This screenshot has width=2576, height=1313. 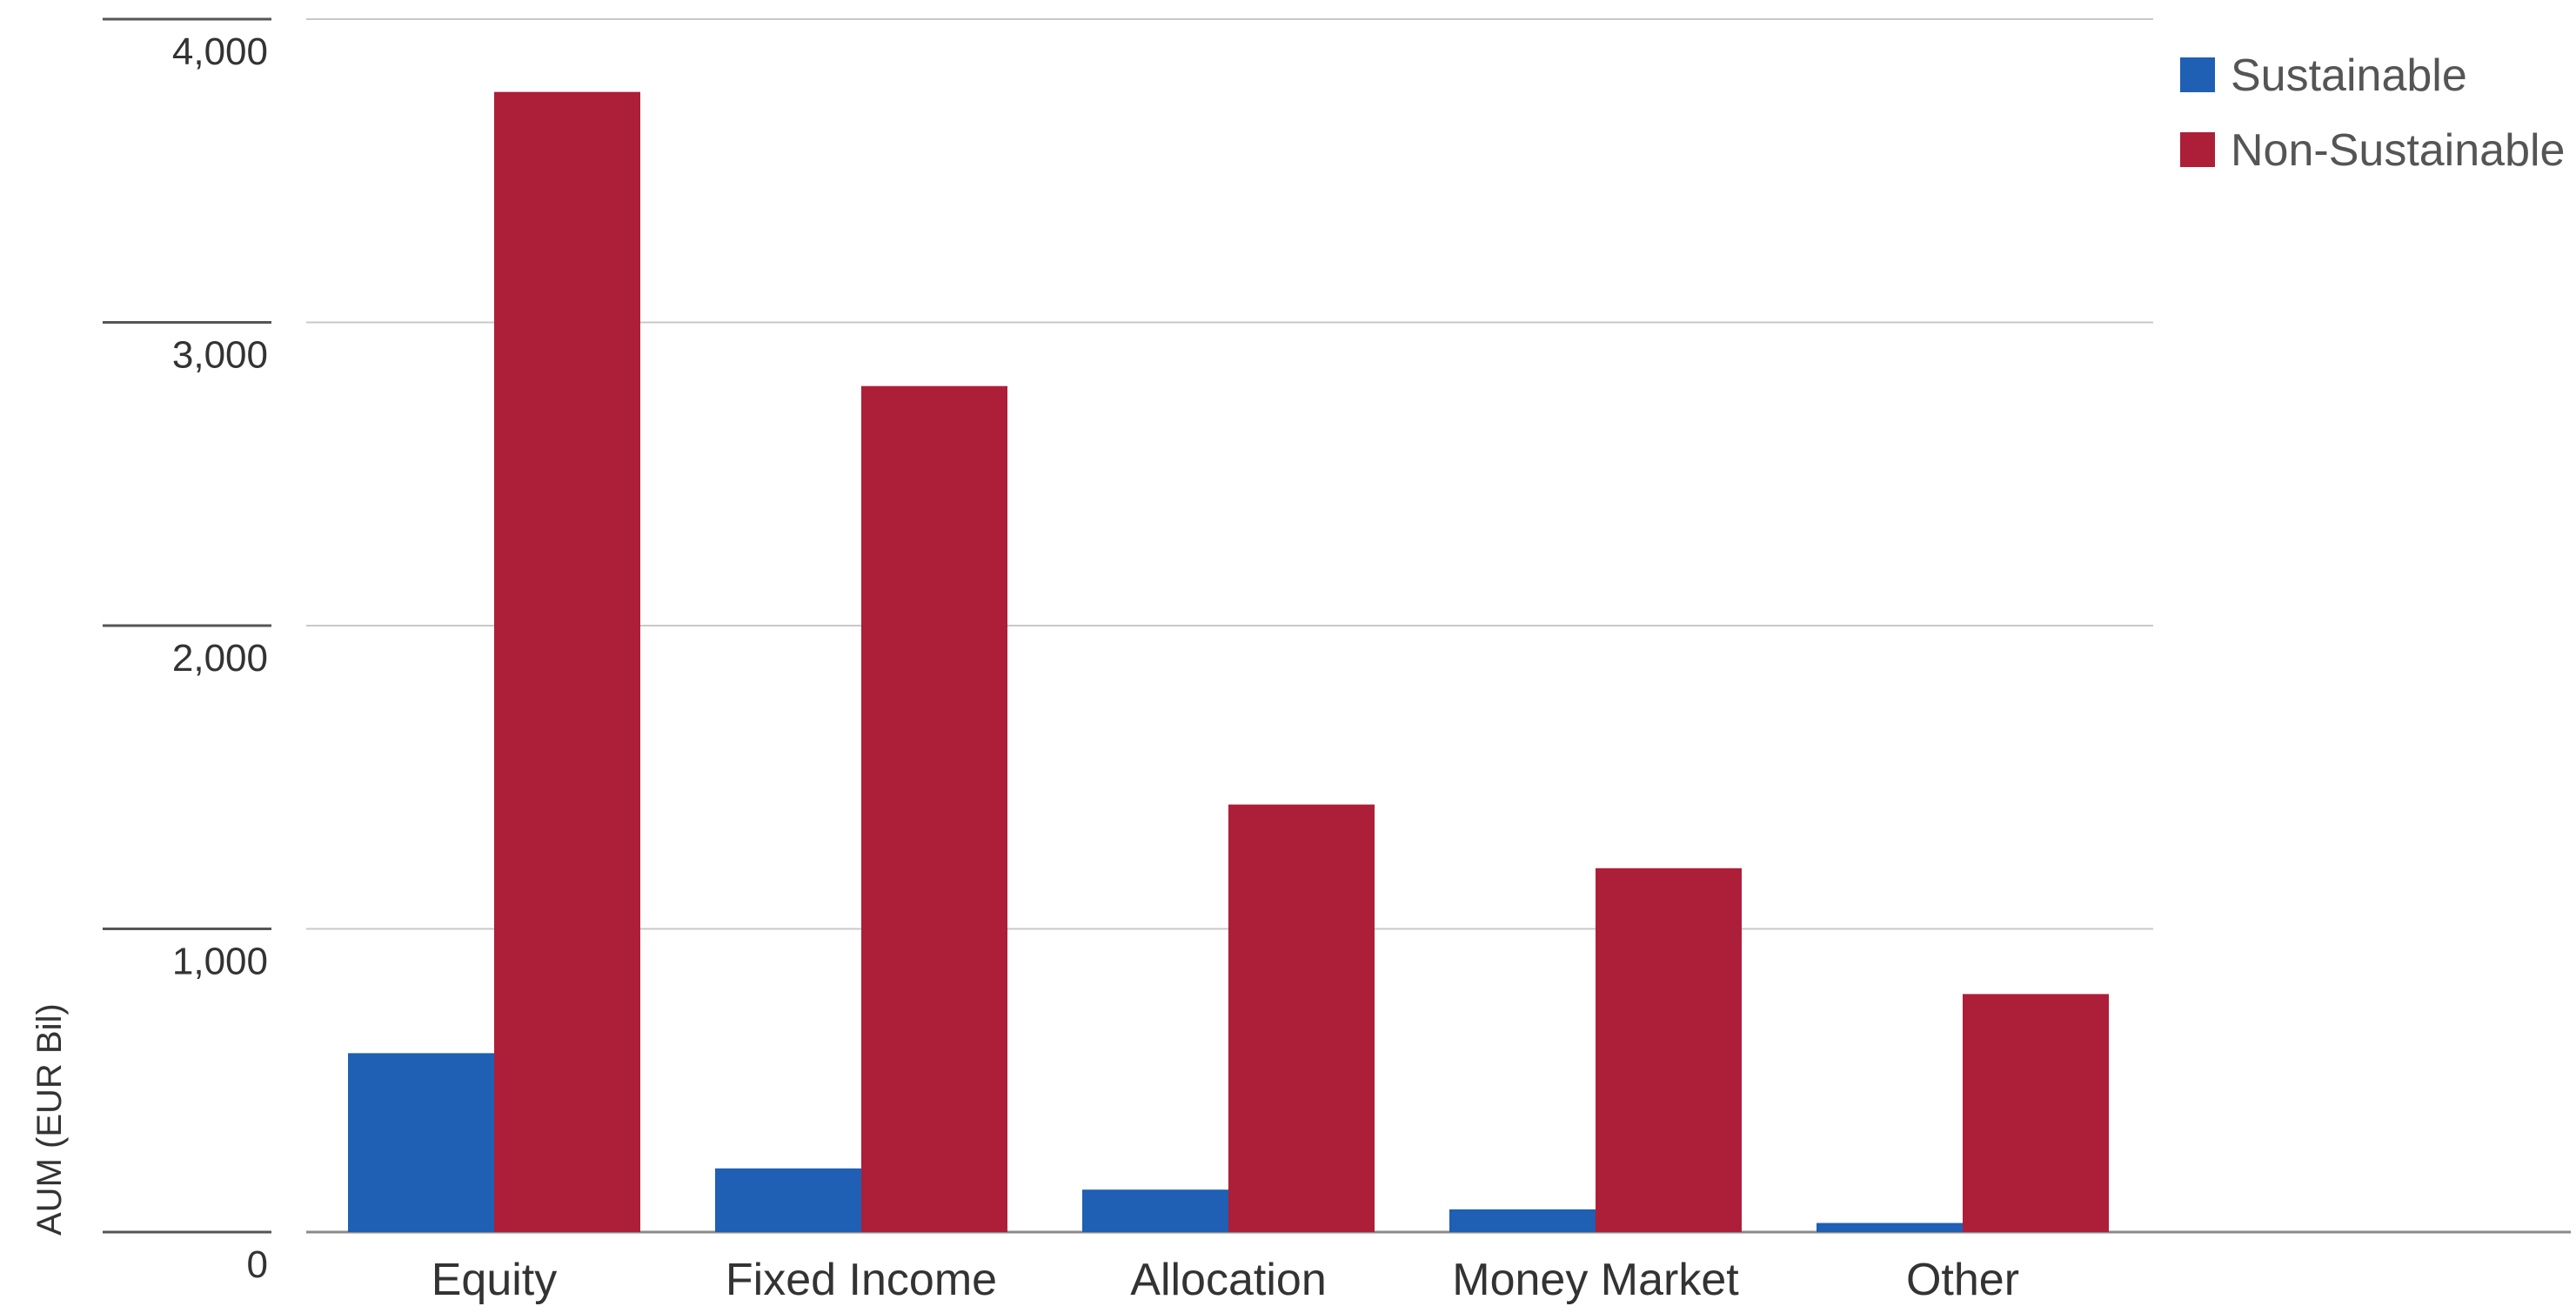 What do you see at coordinates (2398, 151) in the screenshot?
I see `legend-label: Non-Sustainable` at bounding box center [2398, 151].